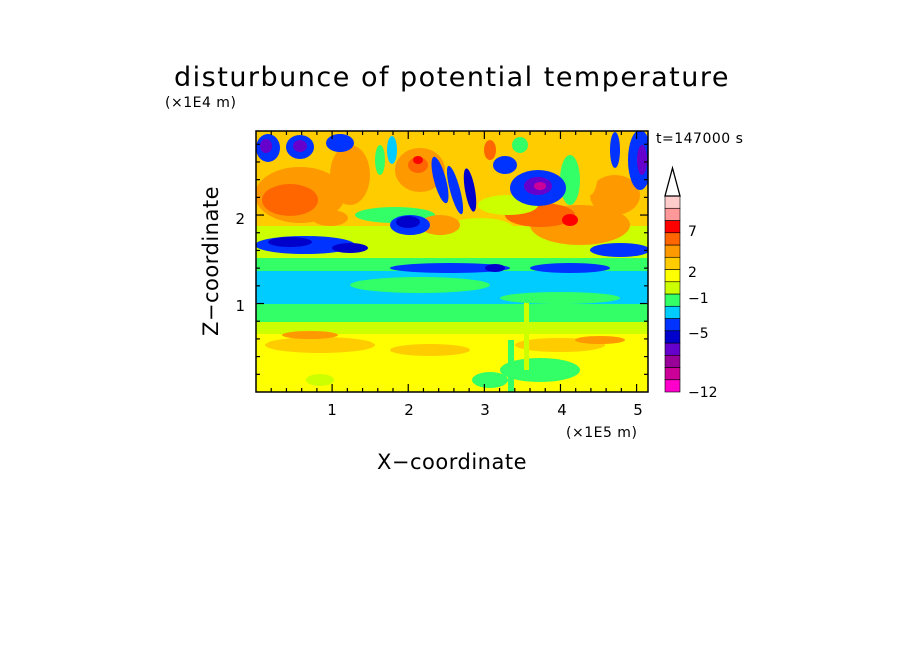 The width and height of the screenshot is (904, 654). What do you see at coordinates (601, 433) in the screenshot?
I see `x-axis-unit: (×1E5 m)` at bounding box center [601, 433].